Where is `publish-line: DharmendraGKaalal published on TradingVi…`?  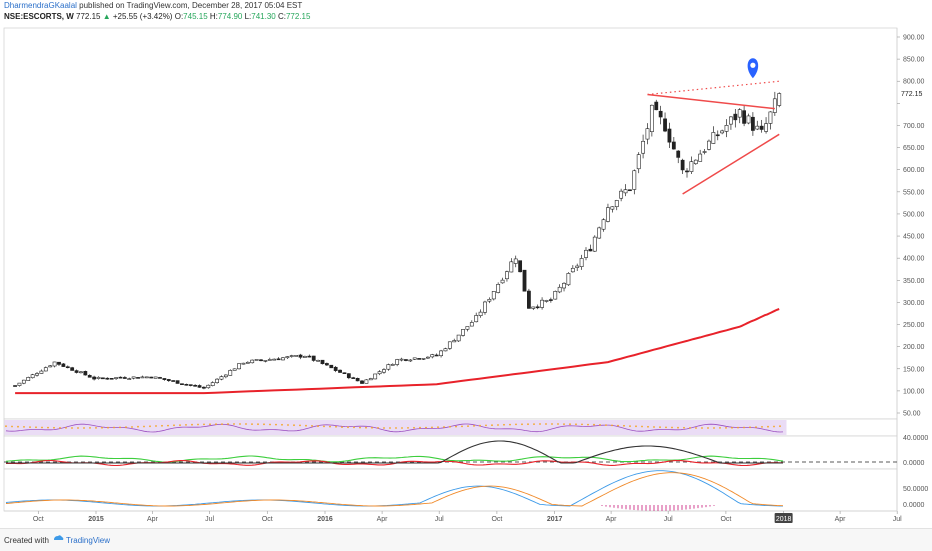
publish-line: DharmendraGKaalal published on TradingVi… is located at coordinates (153, 5).